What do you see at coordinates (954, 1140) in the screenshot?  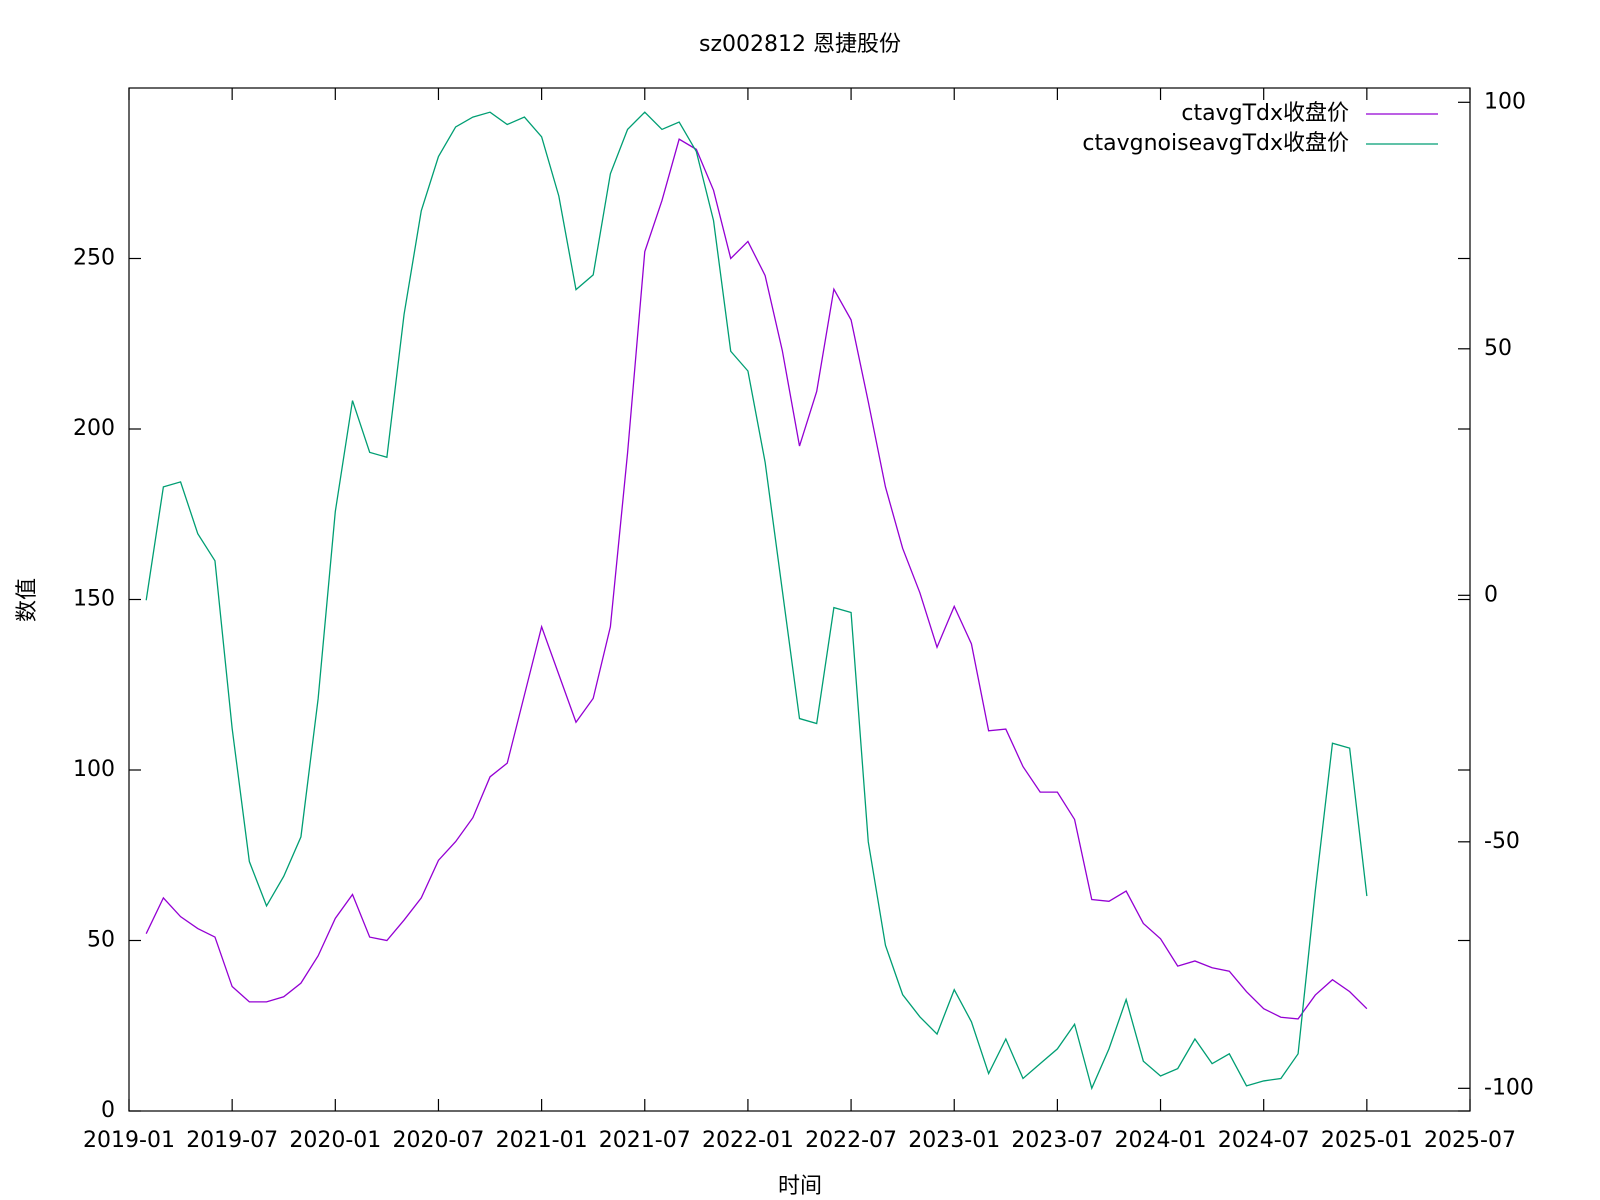 I see `x-tick-label: 2023-01` at bounding box center [954, 1140].